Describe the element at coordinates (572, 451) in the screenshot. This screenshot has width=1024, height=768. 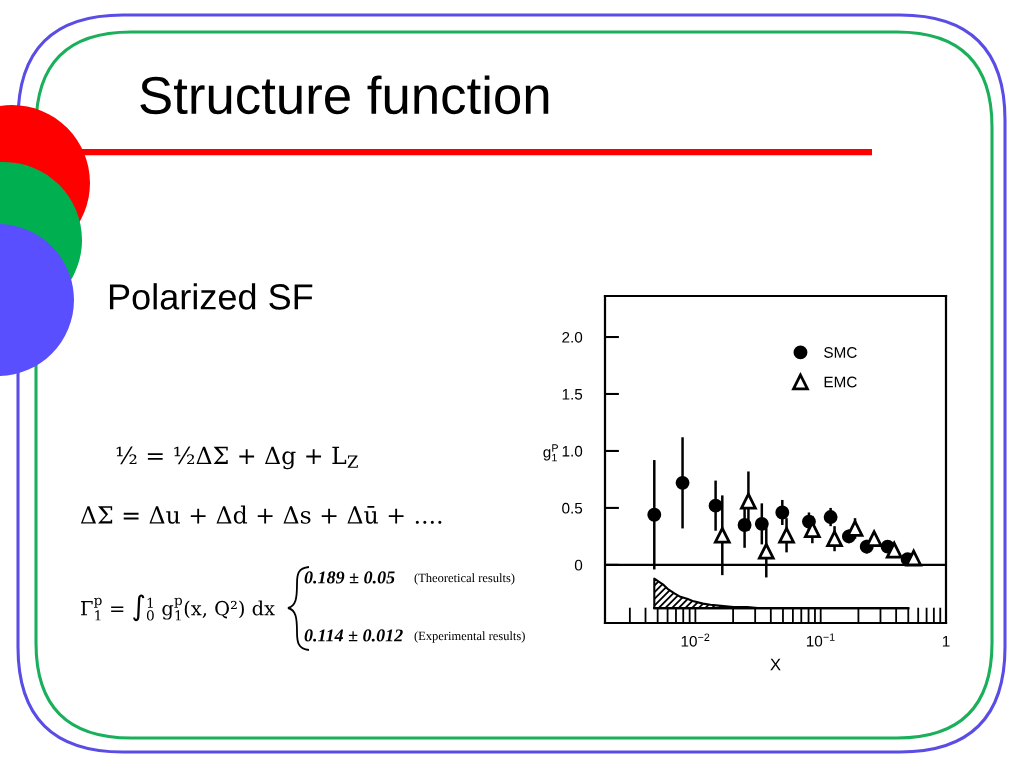
I see `y-tick-label: 1.0` at that location.